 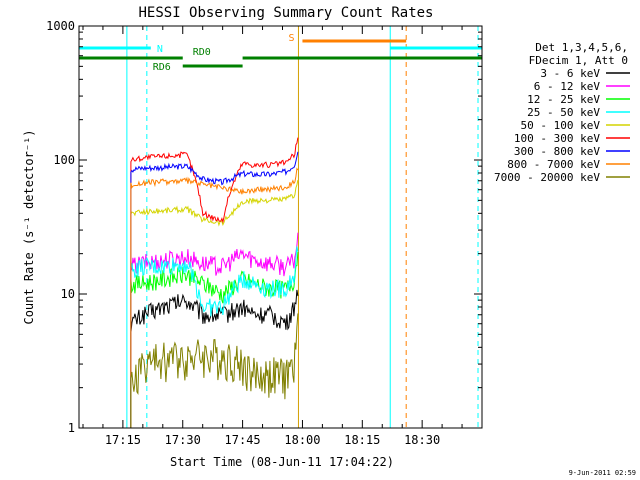 I want to click on legend-label: 300 - 800 keV, so click(x=557, y=151).